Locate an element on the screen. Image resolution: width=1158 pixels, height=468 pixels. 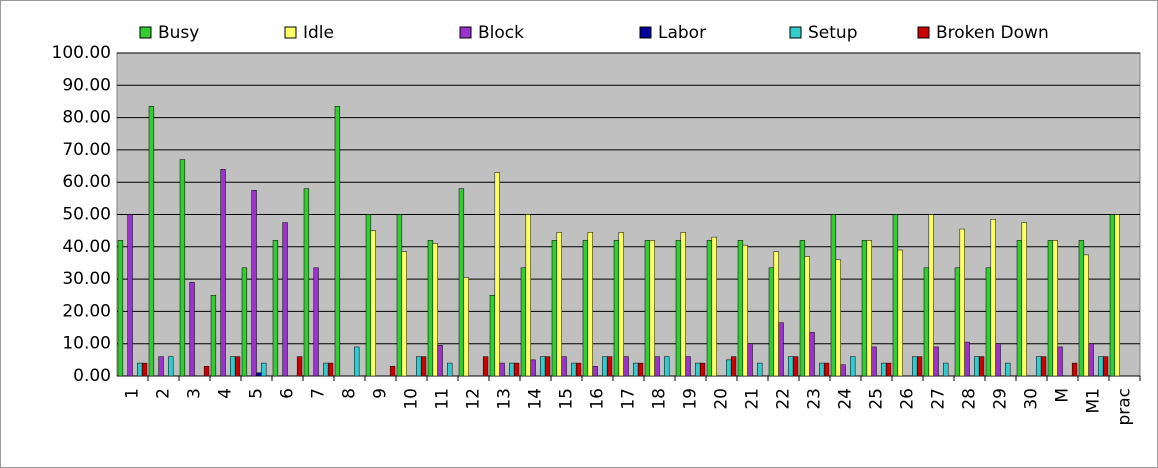
x-tick-label: 28 is located at coordinates (970, 399).